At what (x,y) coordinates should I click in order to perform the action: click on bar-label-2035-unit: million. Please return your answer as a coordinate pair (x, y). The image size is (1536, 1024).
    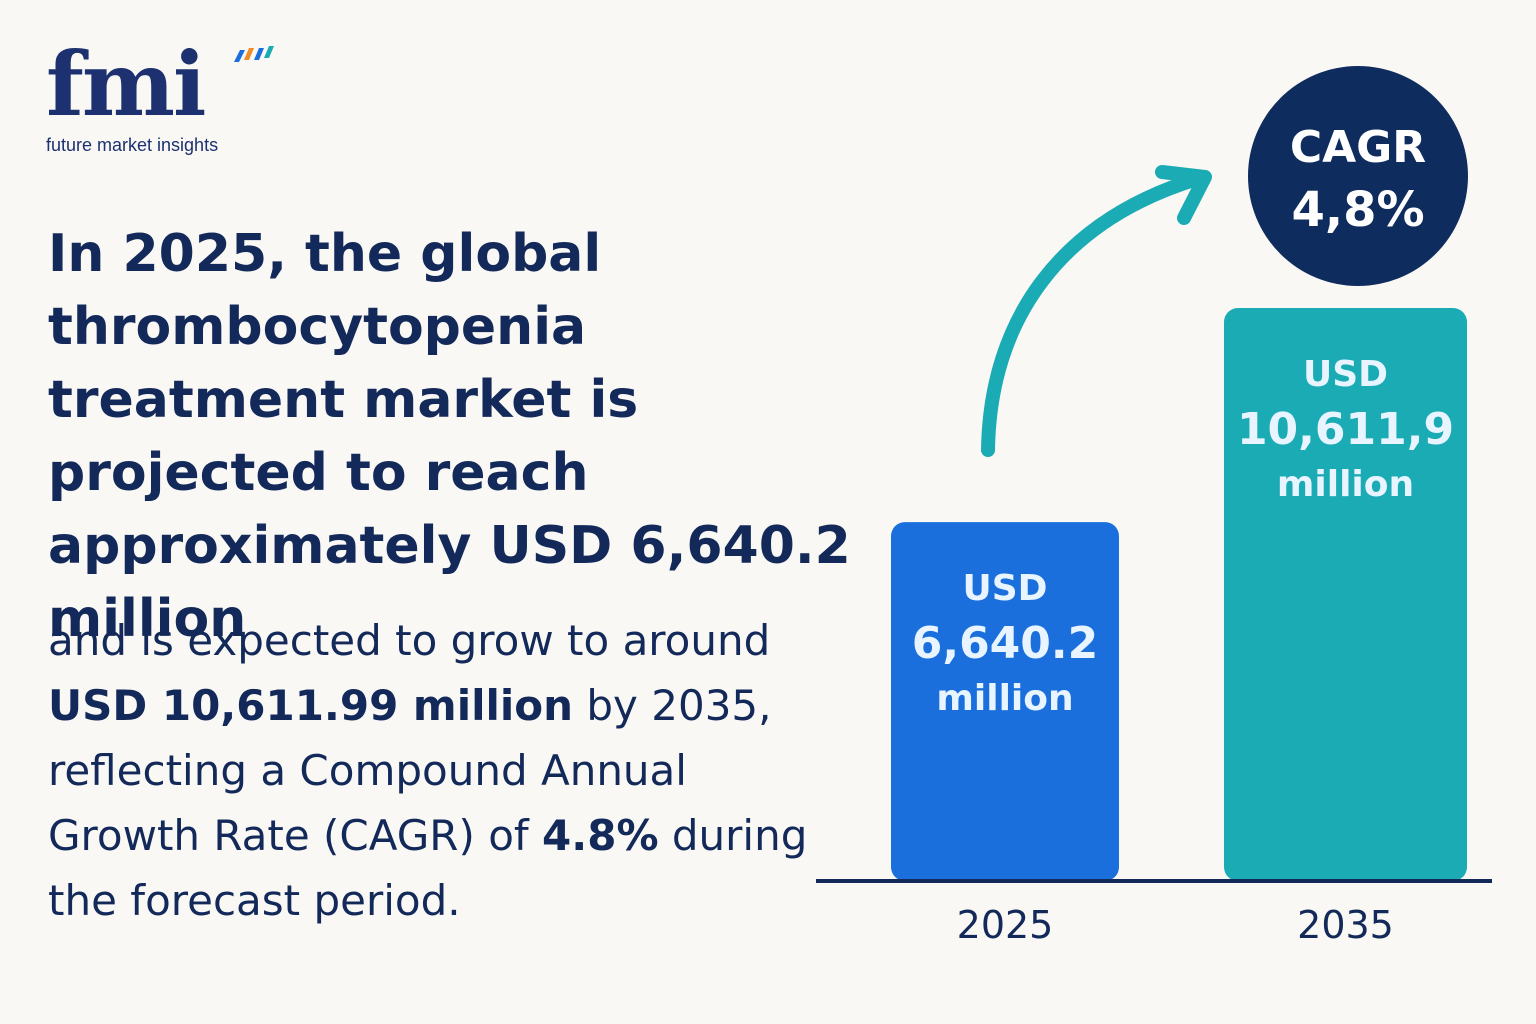
    Looking at the image, I should click on (1345, 484).